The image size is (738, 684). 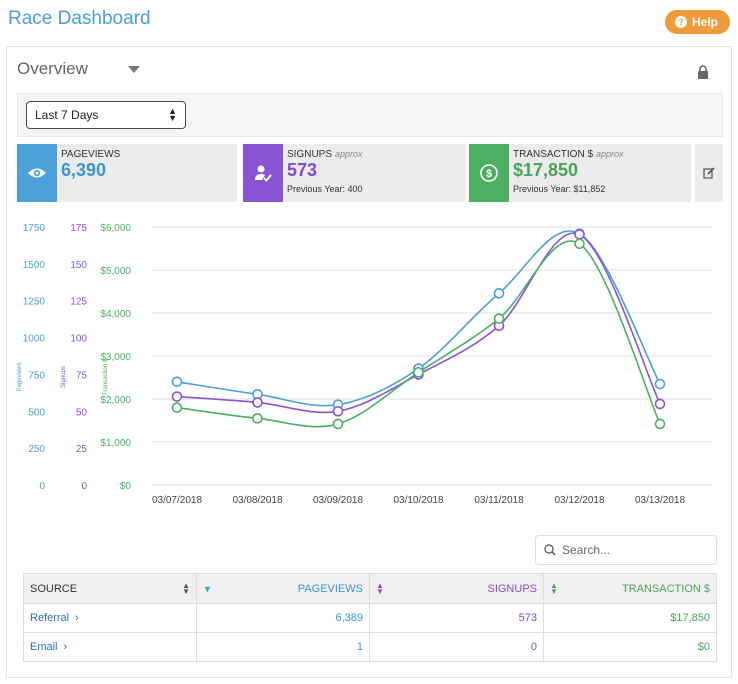 What do you see at coordinates (338, 500) in the screenshot?
I see `x-tick-label: 03/09/2018` at bounding box center [338, 500].